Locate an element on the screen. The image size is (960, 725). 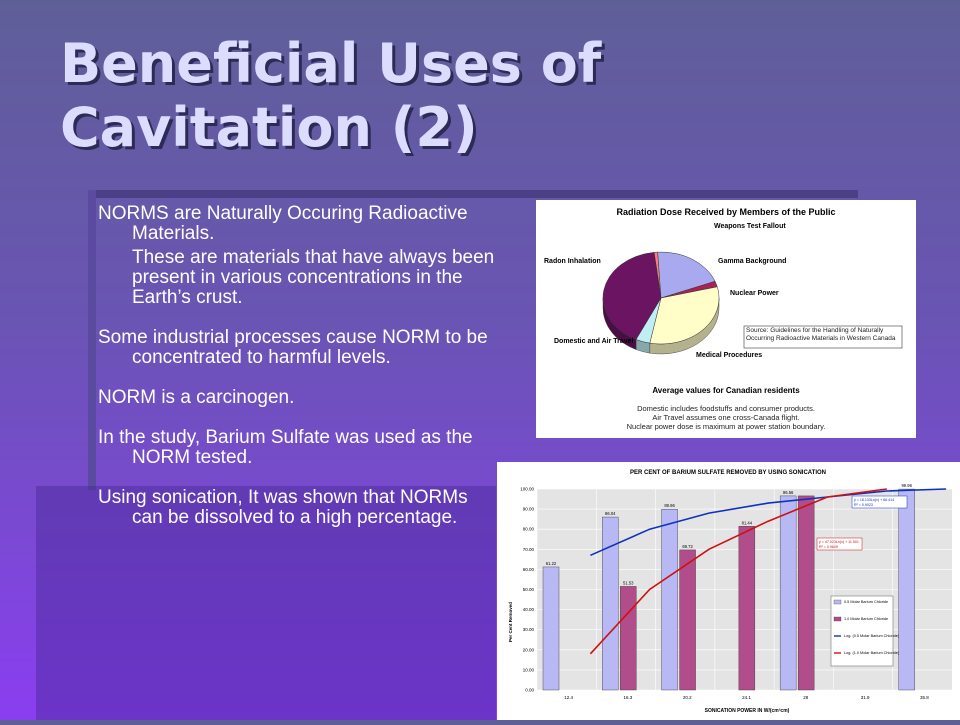
y-tick-label: 20.00 is located at coordinates (529, 649).